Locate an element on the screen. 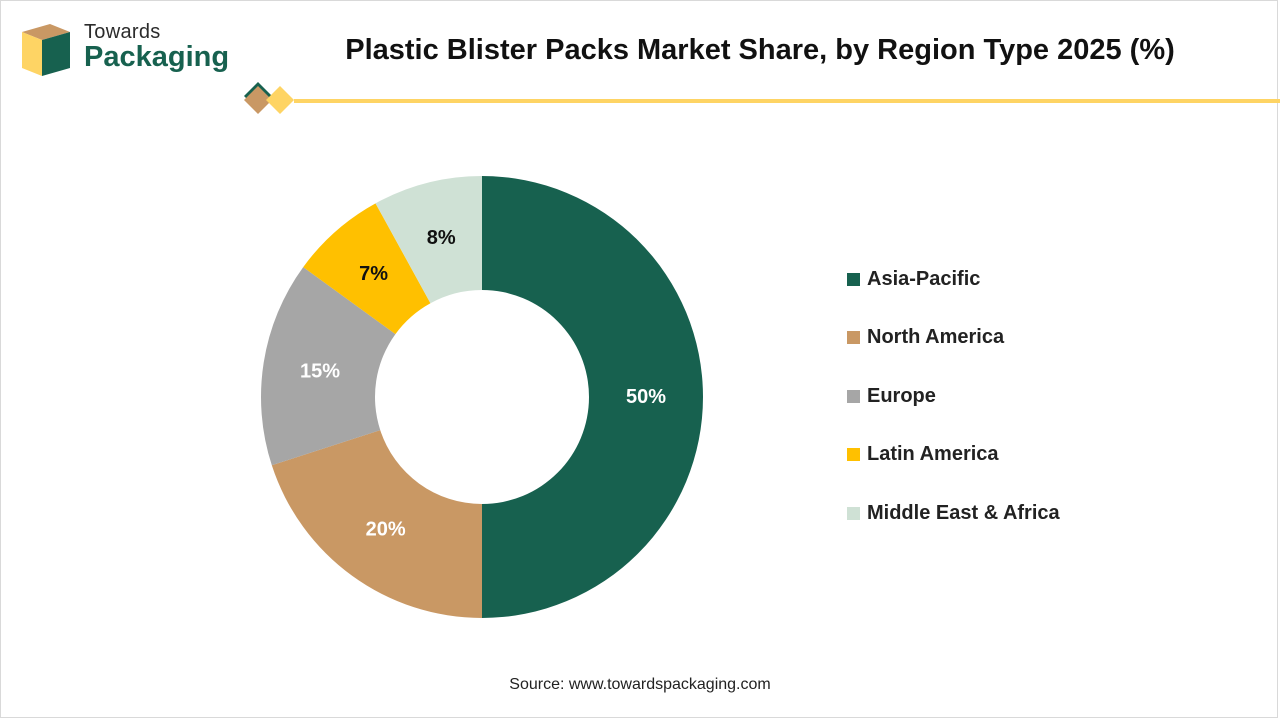 This screenshot has width=1280, height=720. legend-item: Asia-Pacific is located at coordinates (953, 279).